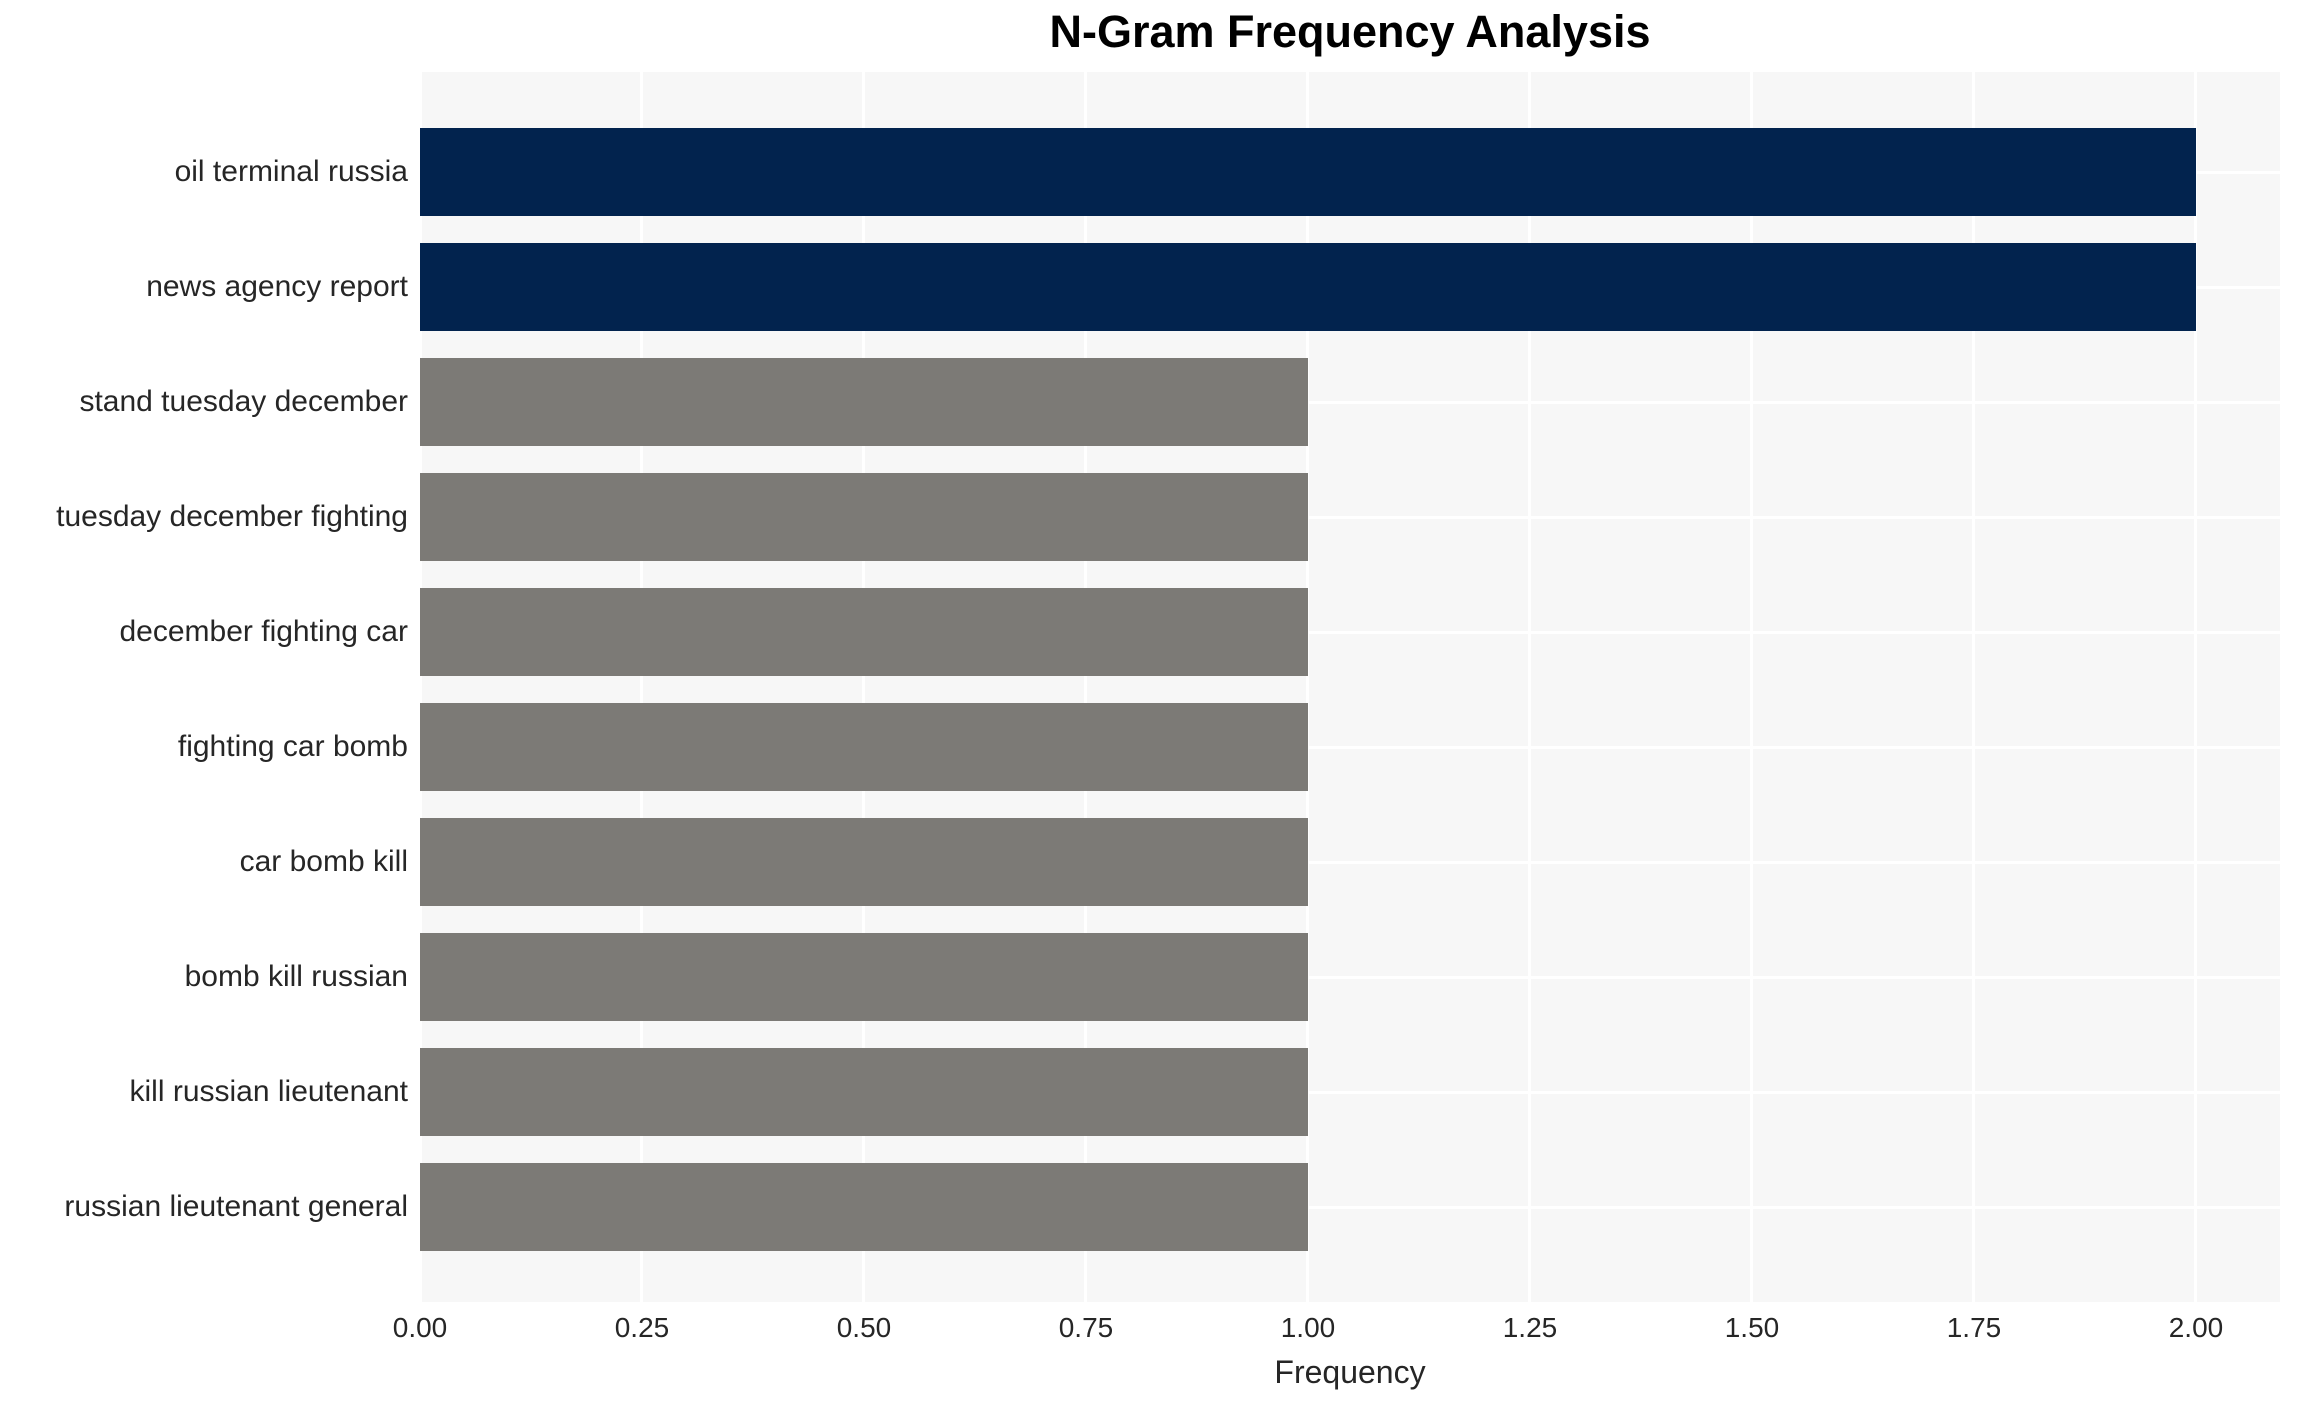 This screenshot has width=2300, height=1402. I want to click on category-label: car bomb kill, so click(323, 861).